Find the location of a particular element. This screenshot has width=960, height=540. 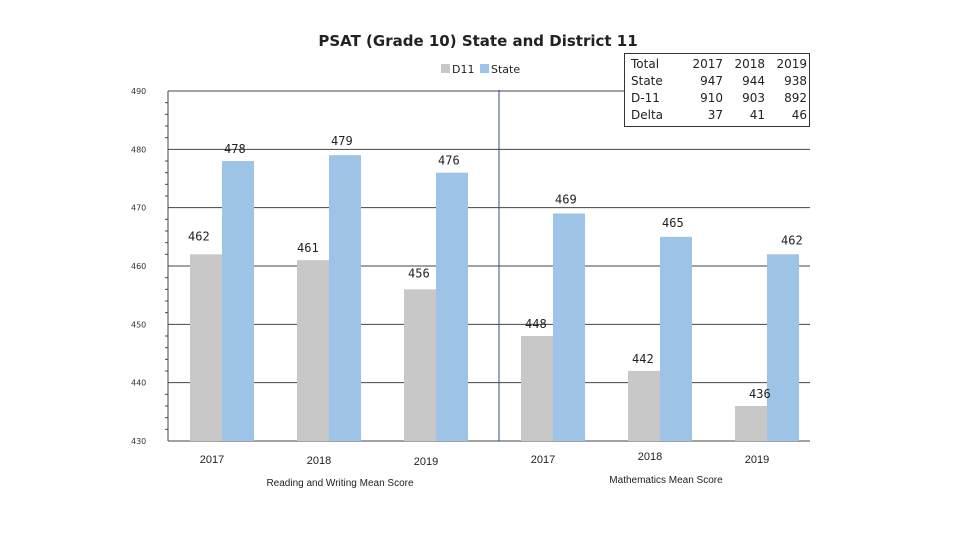

y-tick-label: 480 is located at coordinates (138, 149).